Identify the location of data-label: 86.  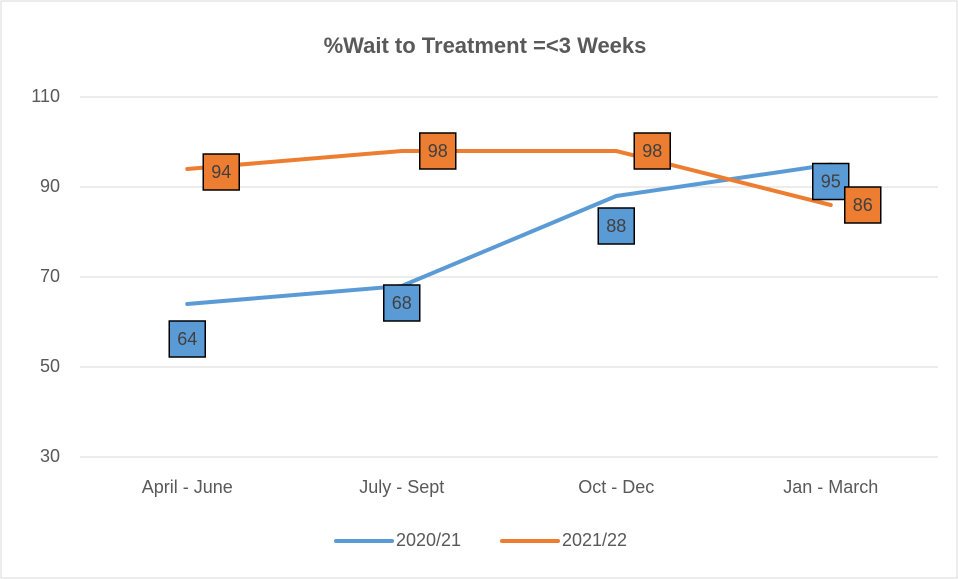
(863, 205).